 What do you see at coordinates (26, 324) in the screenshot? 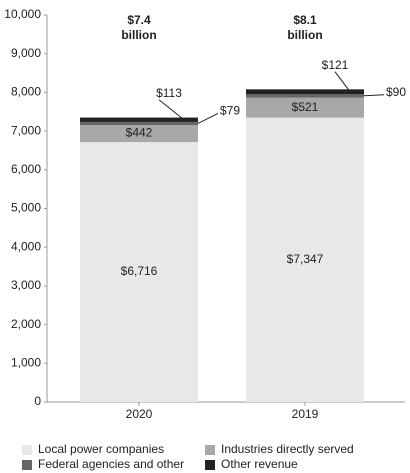
I see `y-tick-label: 2,000` at bounding box center [26, 324].